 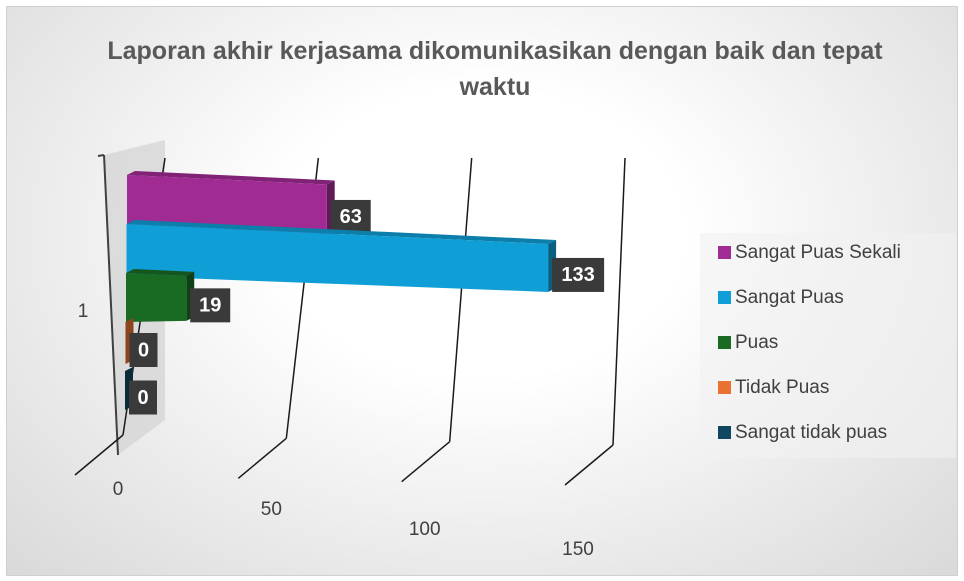 I want to click on data-label: 133, so click(x=577, y=275).